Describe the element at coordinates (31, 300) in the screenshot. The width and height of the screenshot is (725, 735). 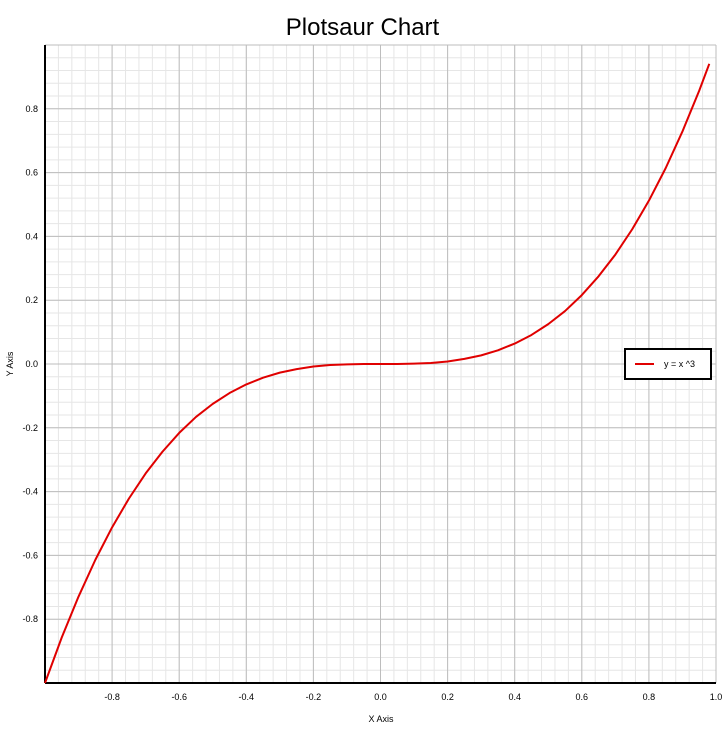
I see `y-tick-label: 0.2` at that location.